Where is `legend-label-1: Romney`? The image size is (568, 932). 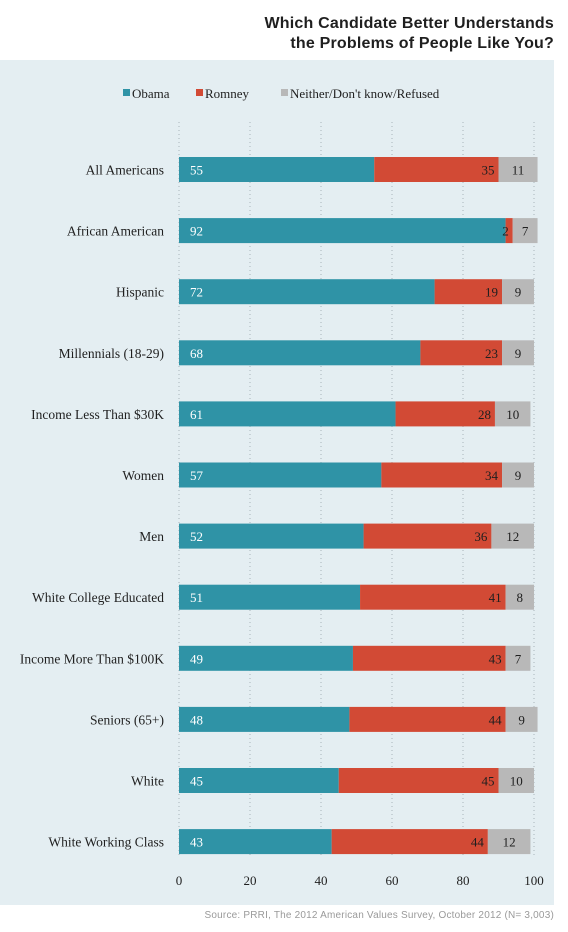 legend-label-1: Romney is located at coordinates (227, 93).